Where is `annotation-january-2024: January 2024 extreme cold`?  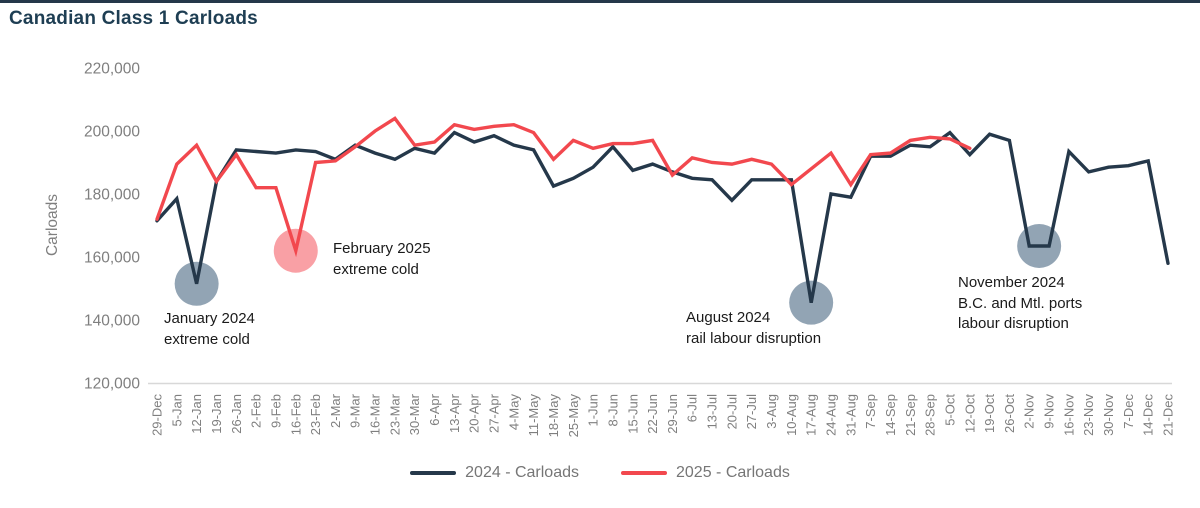 annotation-january-2024: January 2024 extreme cold is located at coordinates (209, 329).